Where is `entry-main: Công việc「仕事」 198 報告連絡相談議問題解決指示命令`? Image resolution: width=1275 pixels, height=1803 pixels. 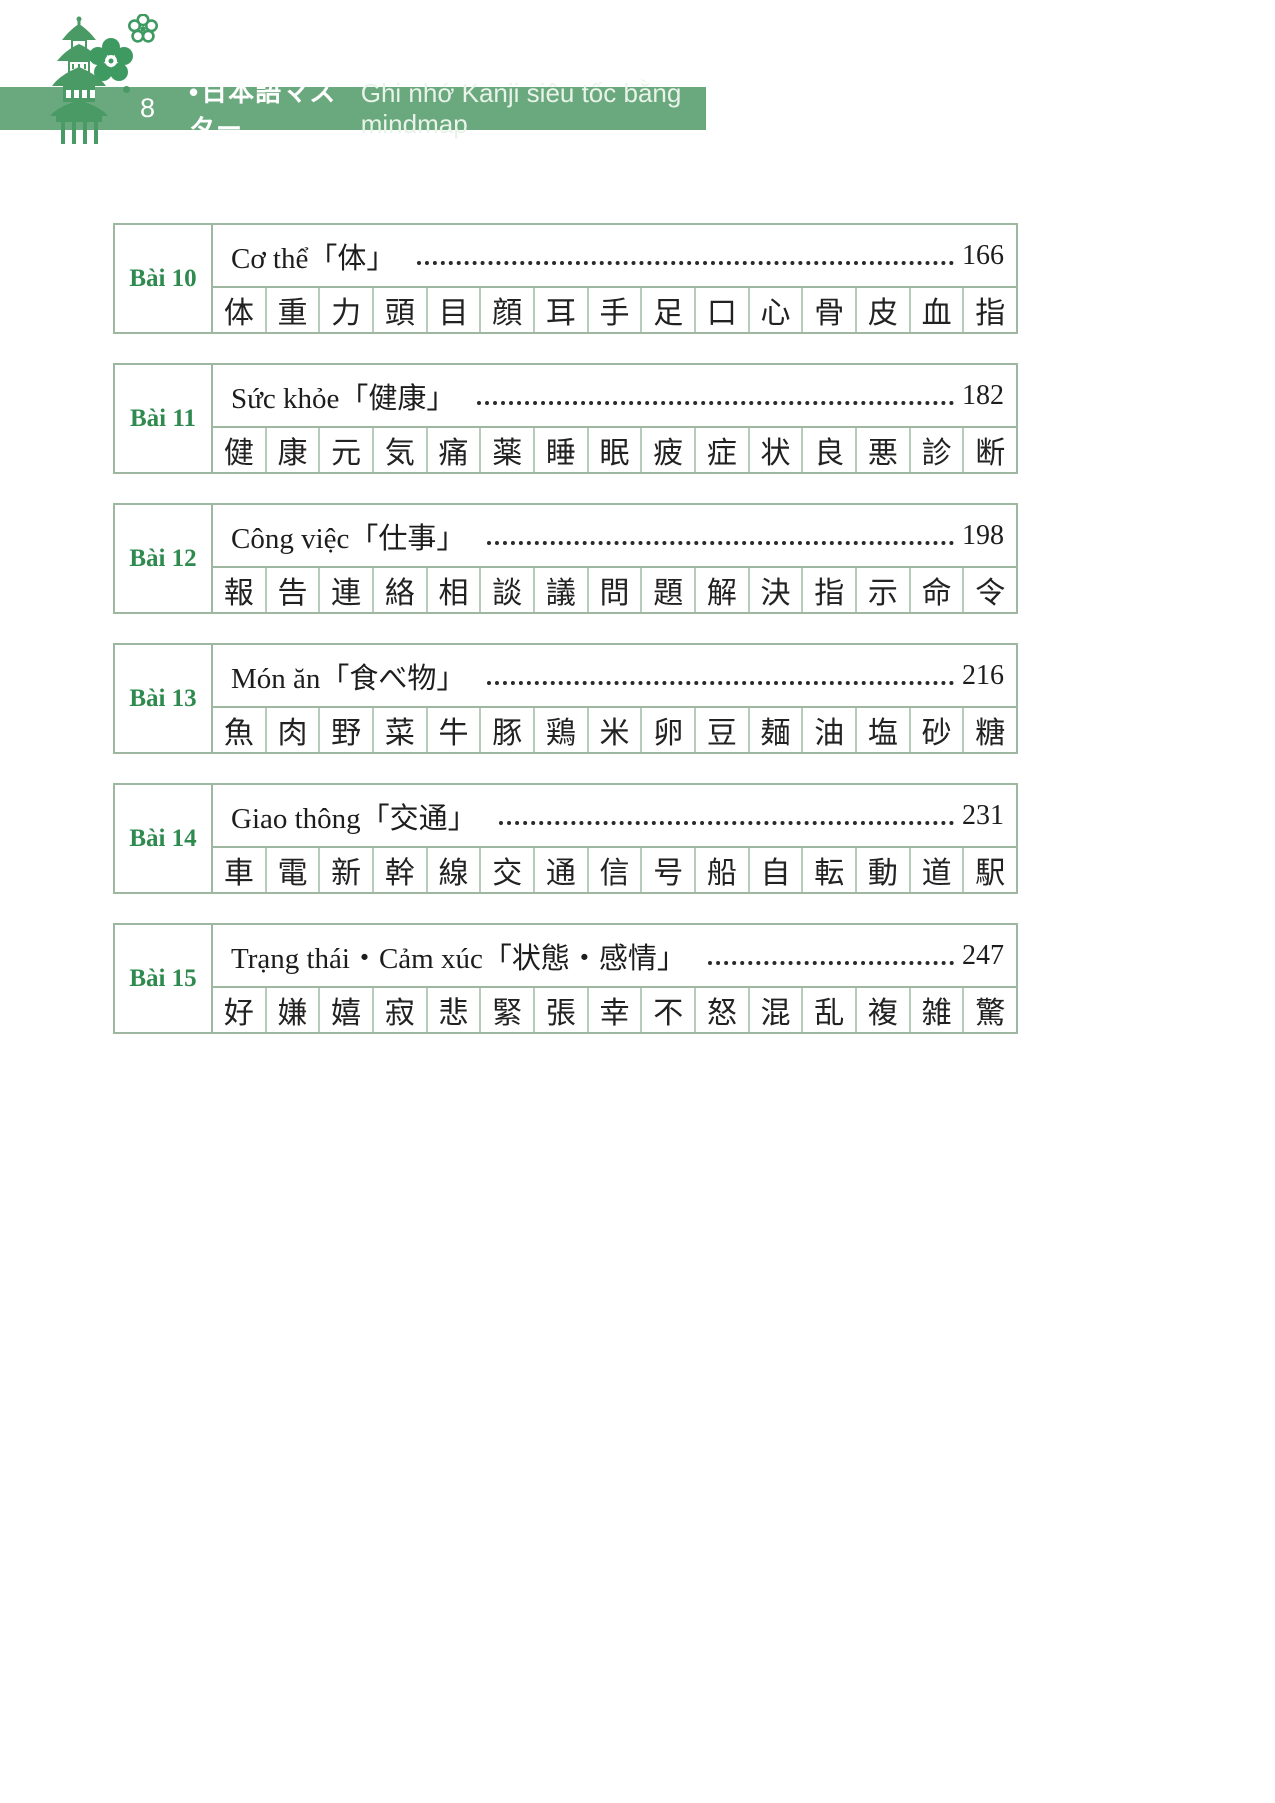 entry-main: Công việc「仕事」 198 報告連絡相談議問題解決指示命令 is located at coordinates (614, 558).